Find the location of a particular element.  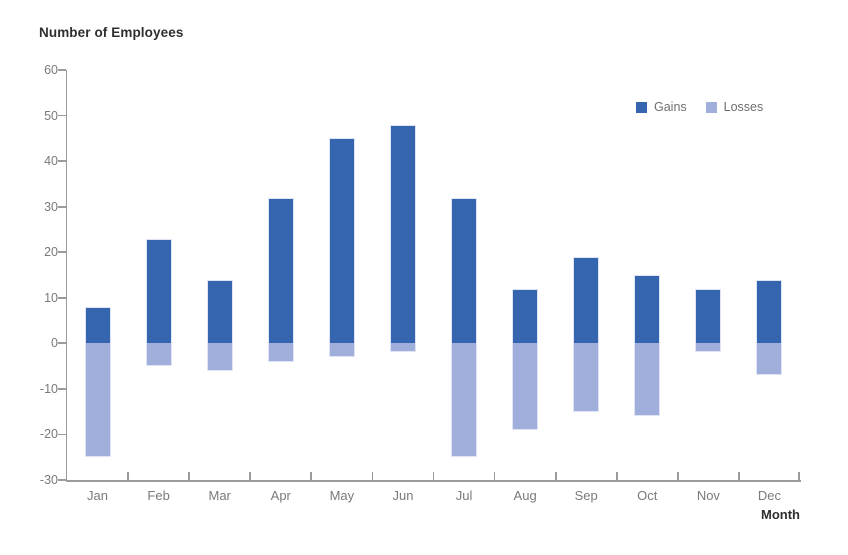

y-axis-line is located at coordinates (66, 276).